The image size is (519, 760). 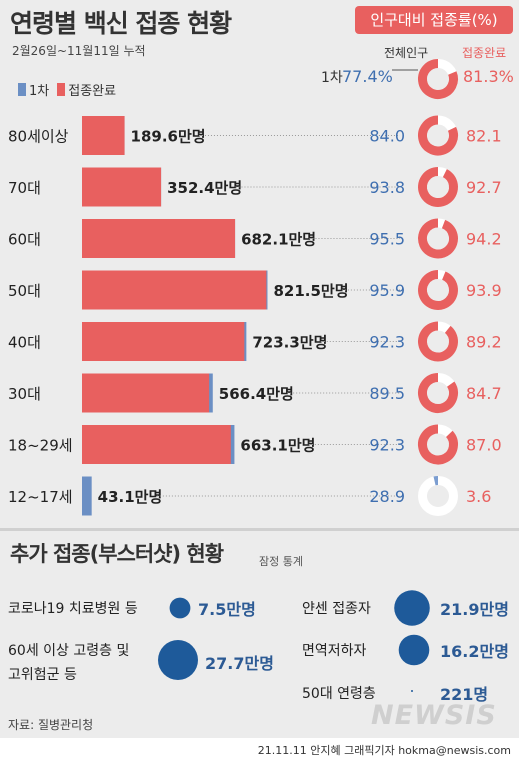 I want to click on booster-value-50s: 221명, so click(x=464, y=694).